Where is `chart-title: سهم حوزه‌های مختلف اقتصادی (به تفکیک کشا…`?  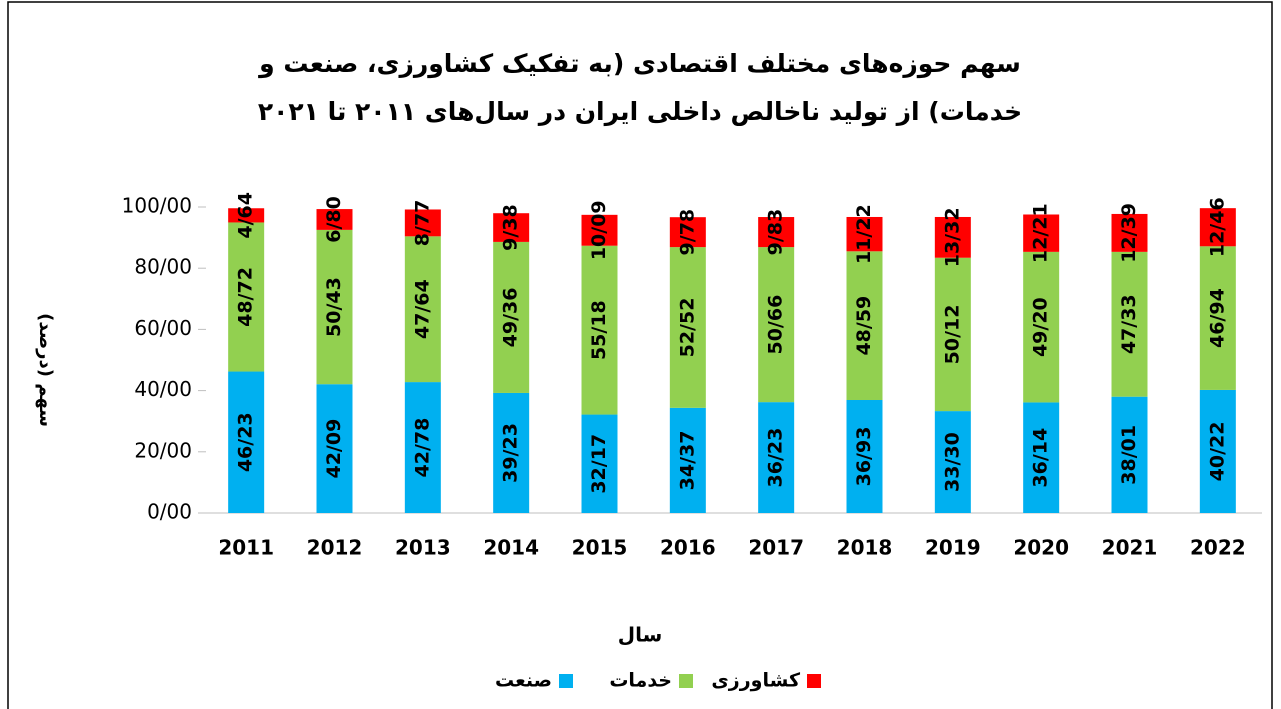 chart-title: سهم حوزه‌های مختلف اقتصادی (به تفکیک کشا… is located at coordinates (640, 87).